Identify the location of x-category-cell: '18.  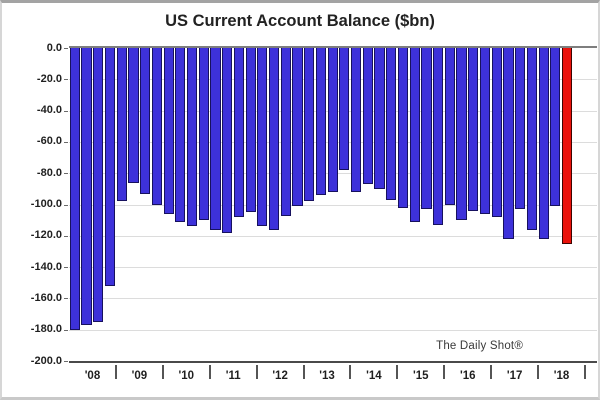
(561, 374).